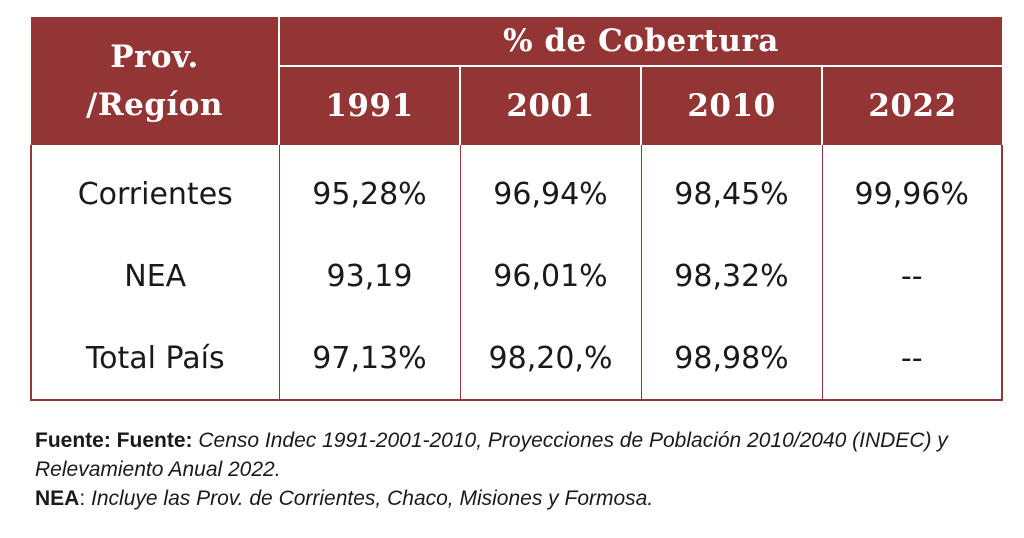 The width and height of the screenshot is (1024, 538). Describe the element at coordinates (370, 190) in the screenshot. I see `value-cell: 95,28%` at that location.